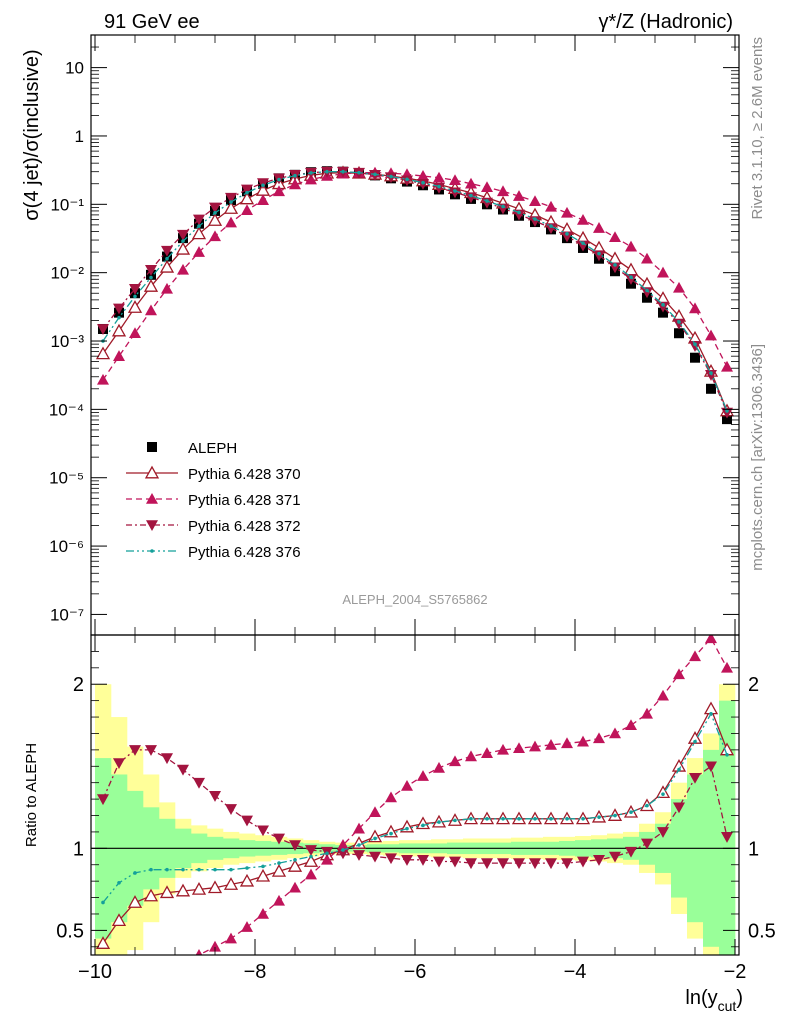 The image size is (786, 1024). I want to click on band-green, so click(727, 827).